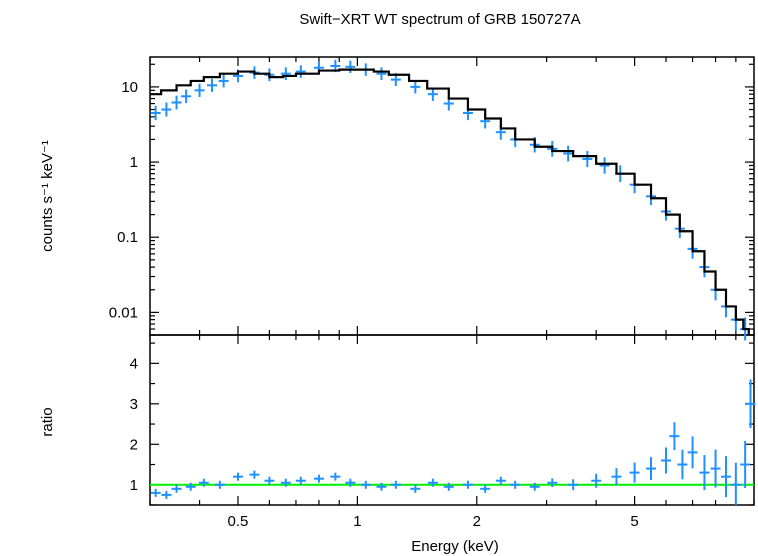 Image resolution: width=758 pixels, height=556 pixels. Describe the element at coordinates (129, 87) in the screenshot. I see `spectrum-y-tick-label: 10` at that location.